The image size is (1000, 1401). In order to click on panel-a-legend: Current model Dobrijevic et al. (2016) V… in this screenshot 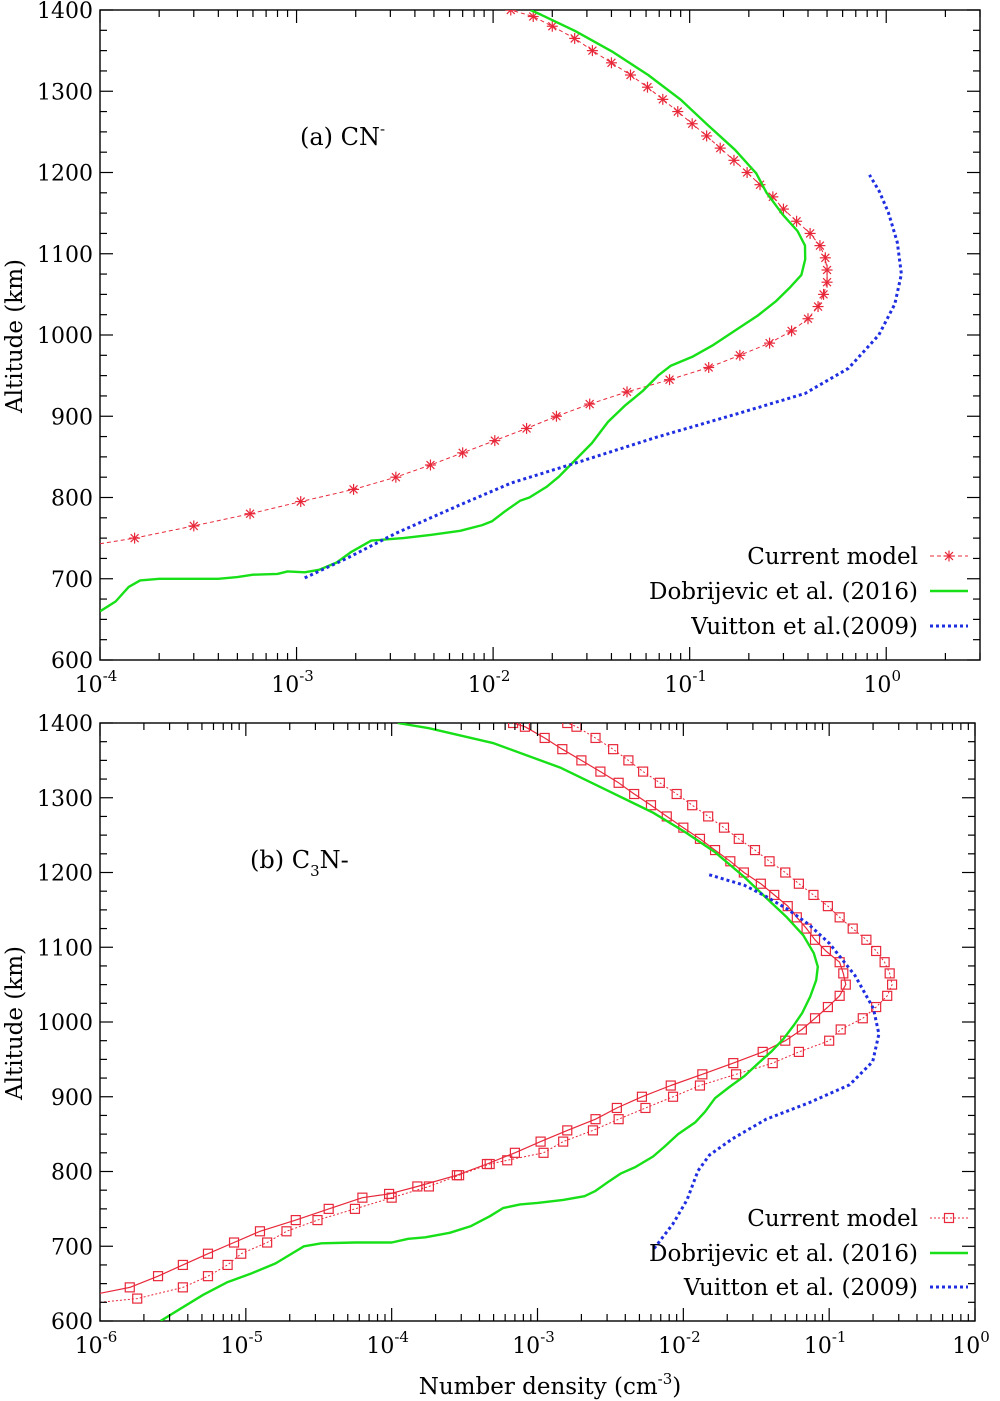, I will do `click(808, 592)`.